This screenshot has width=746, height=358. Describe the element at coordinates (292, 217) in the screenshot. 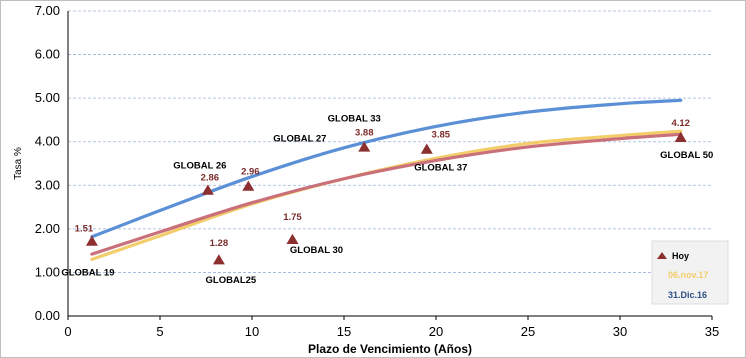

I see `value-label: 1.75` at that location.